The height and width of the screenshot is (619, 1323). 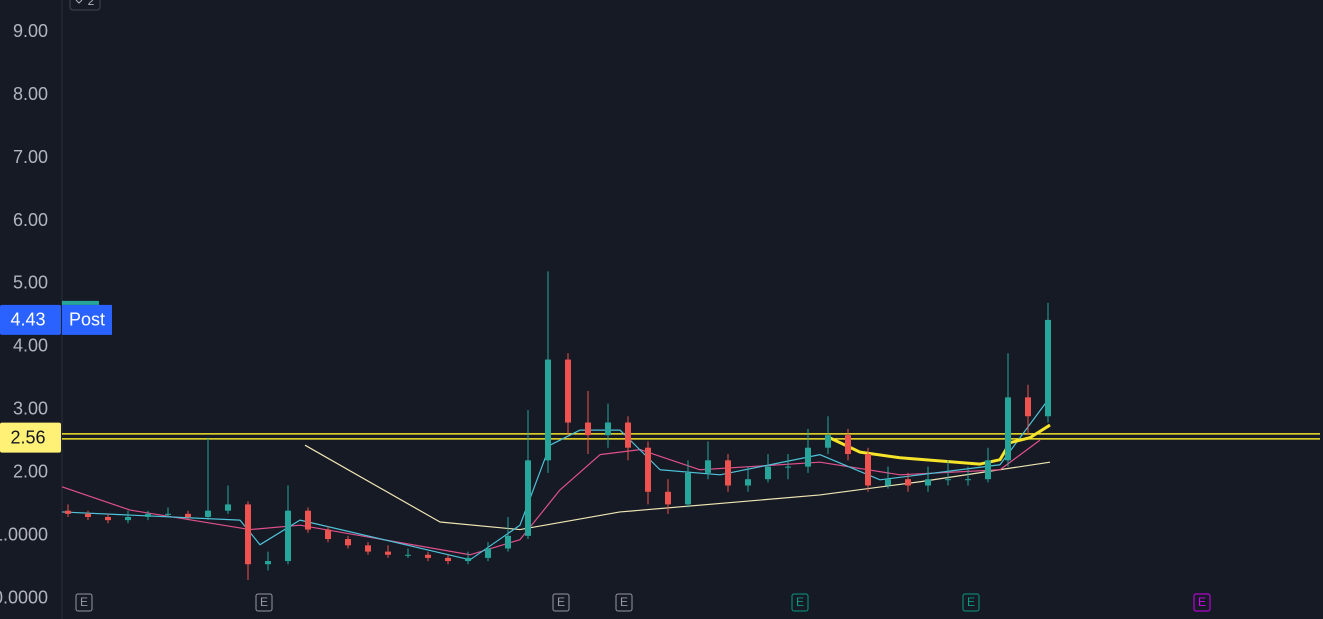 I want to click on y-tick-label: 1.0000, so click(x=24, y=535).